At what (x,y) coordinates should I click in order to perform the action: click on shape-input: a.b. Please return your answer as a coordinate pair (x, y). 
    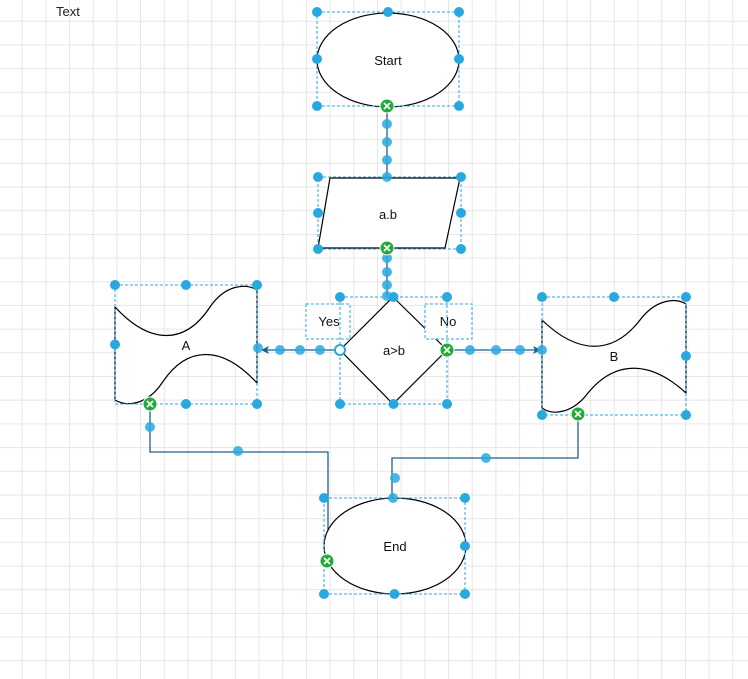
    Looking at the image, I should click on (389, 213).